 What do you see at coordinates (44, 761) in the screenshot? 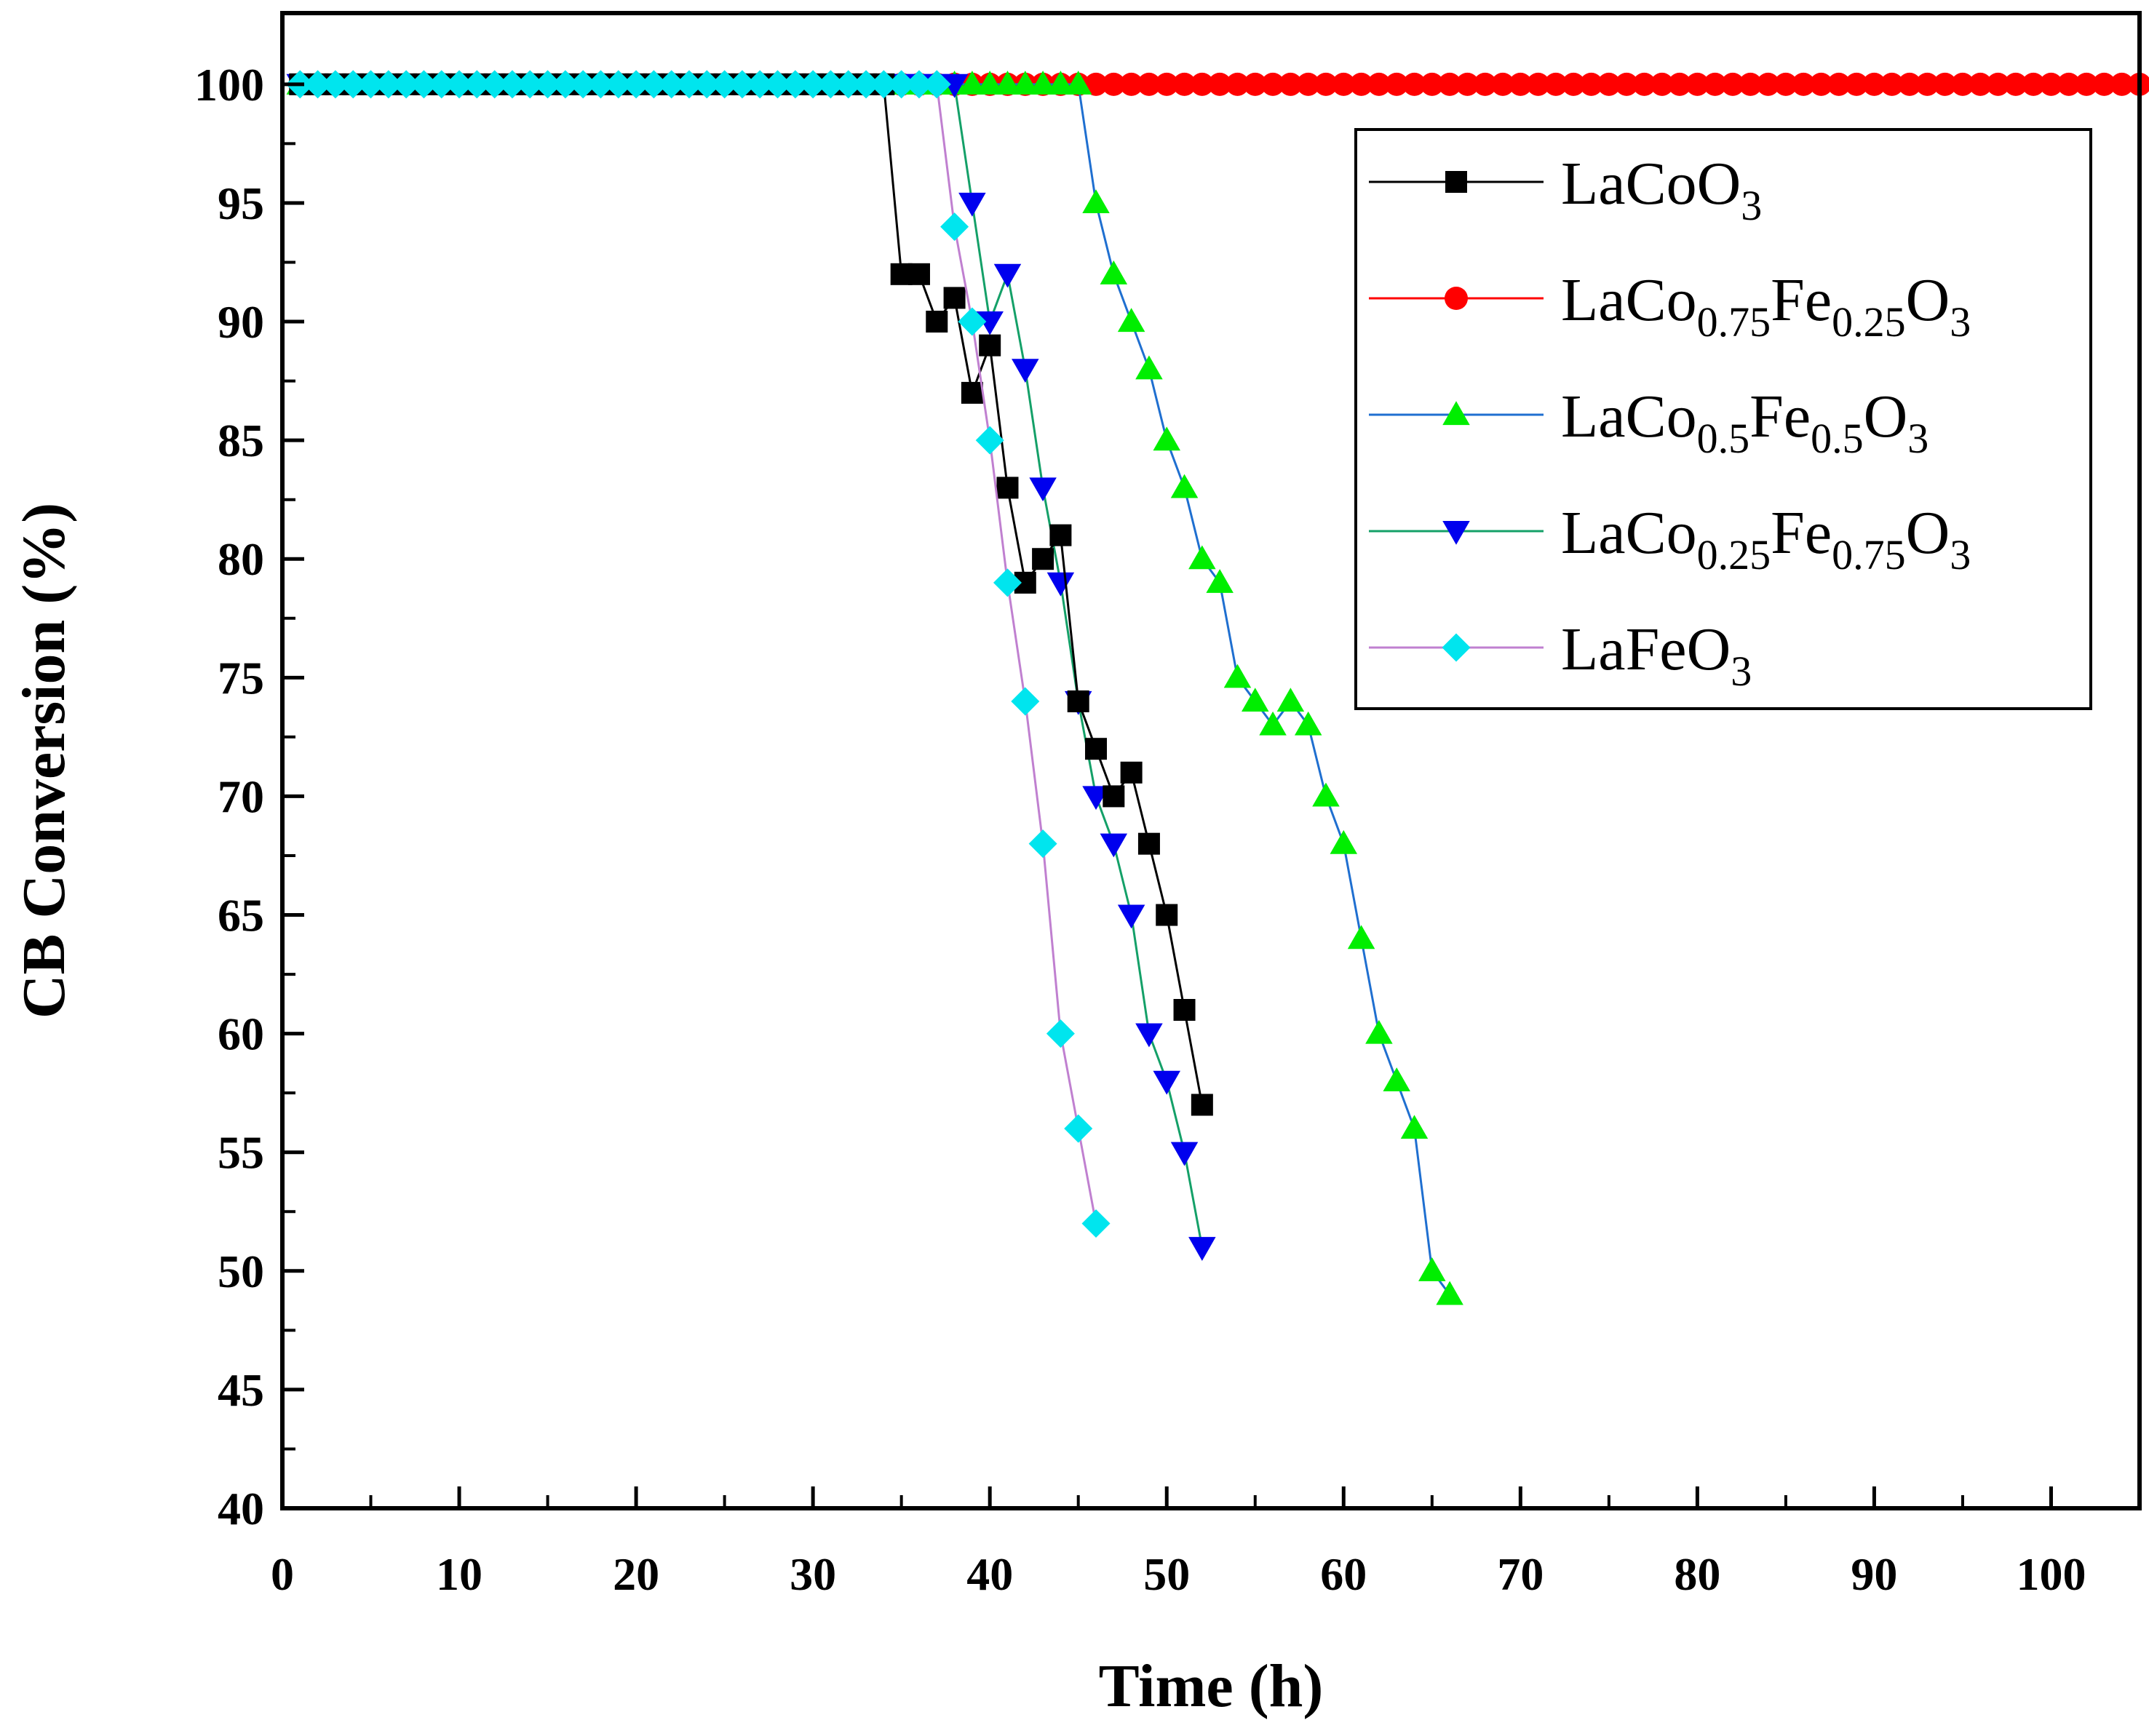
I see `y-axis-title: CB Conversion (%)` at bounding box center [44, 761].